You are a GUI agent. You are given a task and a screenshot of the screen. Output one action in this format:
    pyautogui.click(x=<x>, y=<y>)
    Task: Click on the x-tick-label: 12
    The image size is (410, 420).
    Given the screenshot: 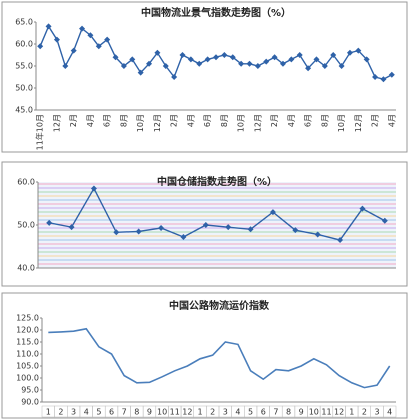 What is the action you would take?
    pyautogui.click(x=339, y=412)
    